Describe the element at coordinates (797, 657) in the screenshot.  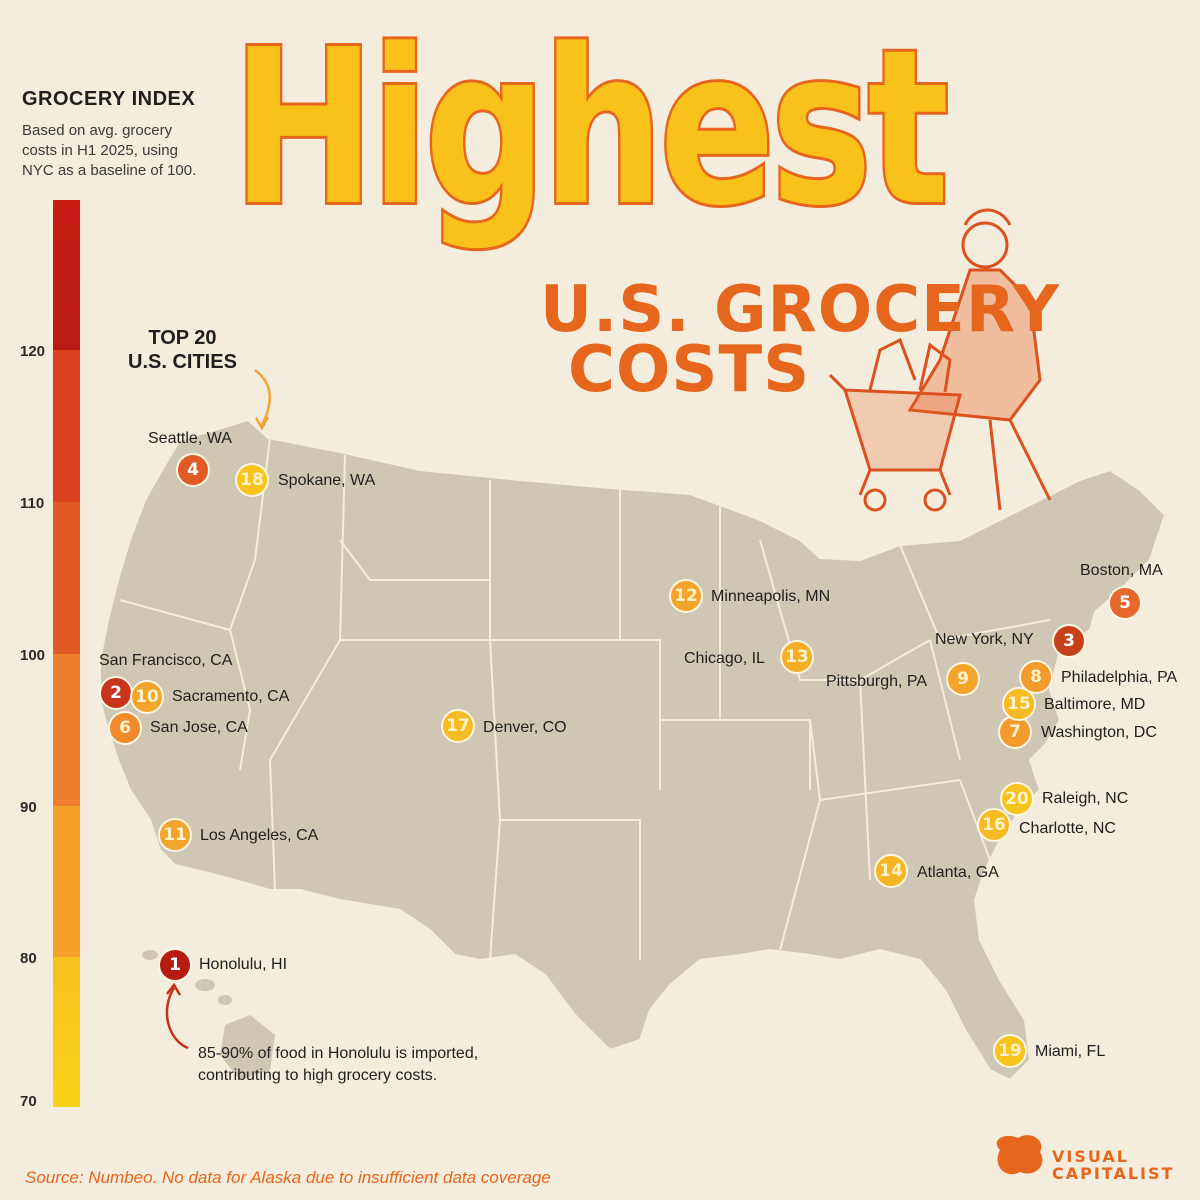
I see `marker-rank-13: 13` at that location.